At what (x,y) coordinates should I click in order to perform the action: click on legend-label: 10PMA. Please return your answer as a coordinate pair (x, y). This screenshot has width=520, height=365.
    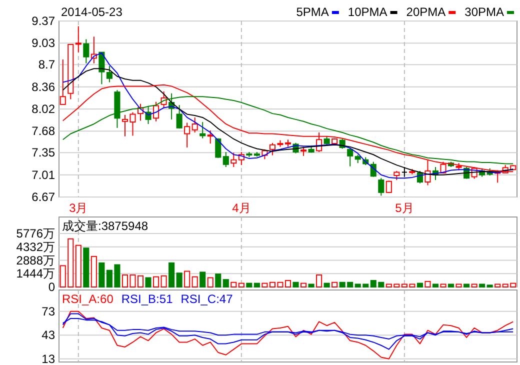
    Looking at the image, I should click on (368, 12).